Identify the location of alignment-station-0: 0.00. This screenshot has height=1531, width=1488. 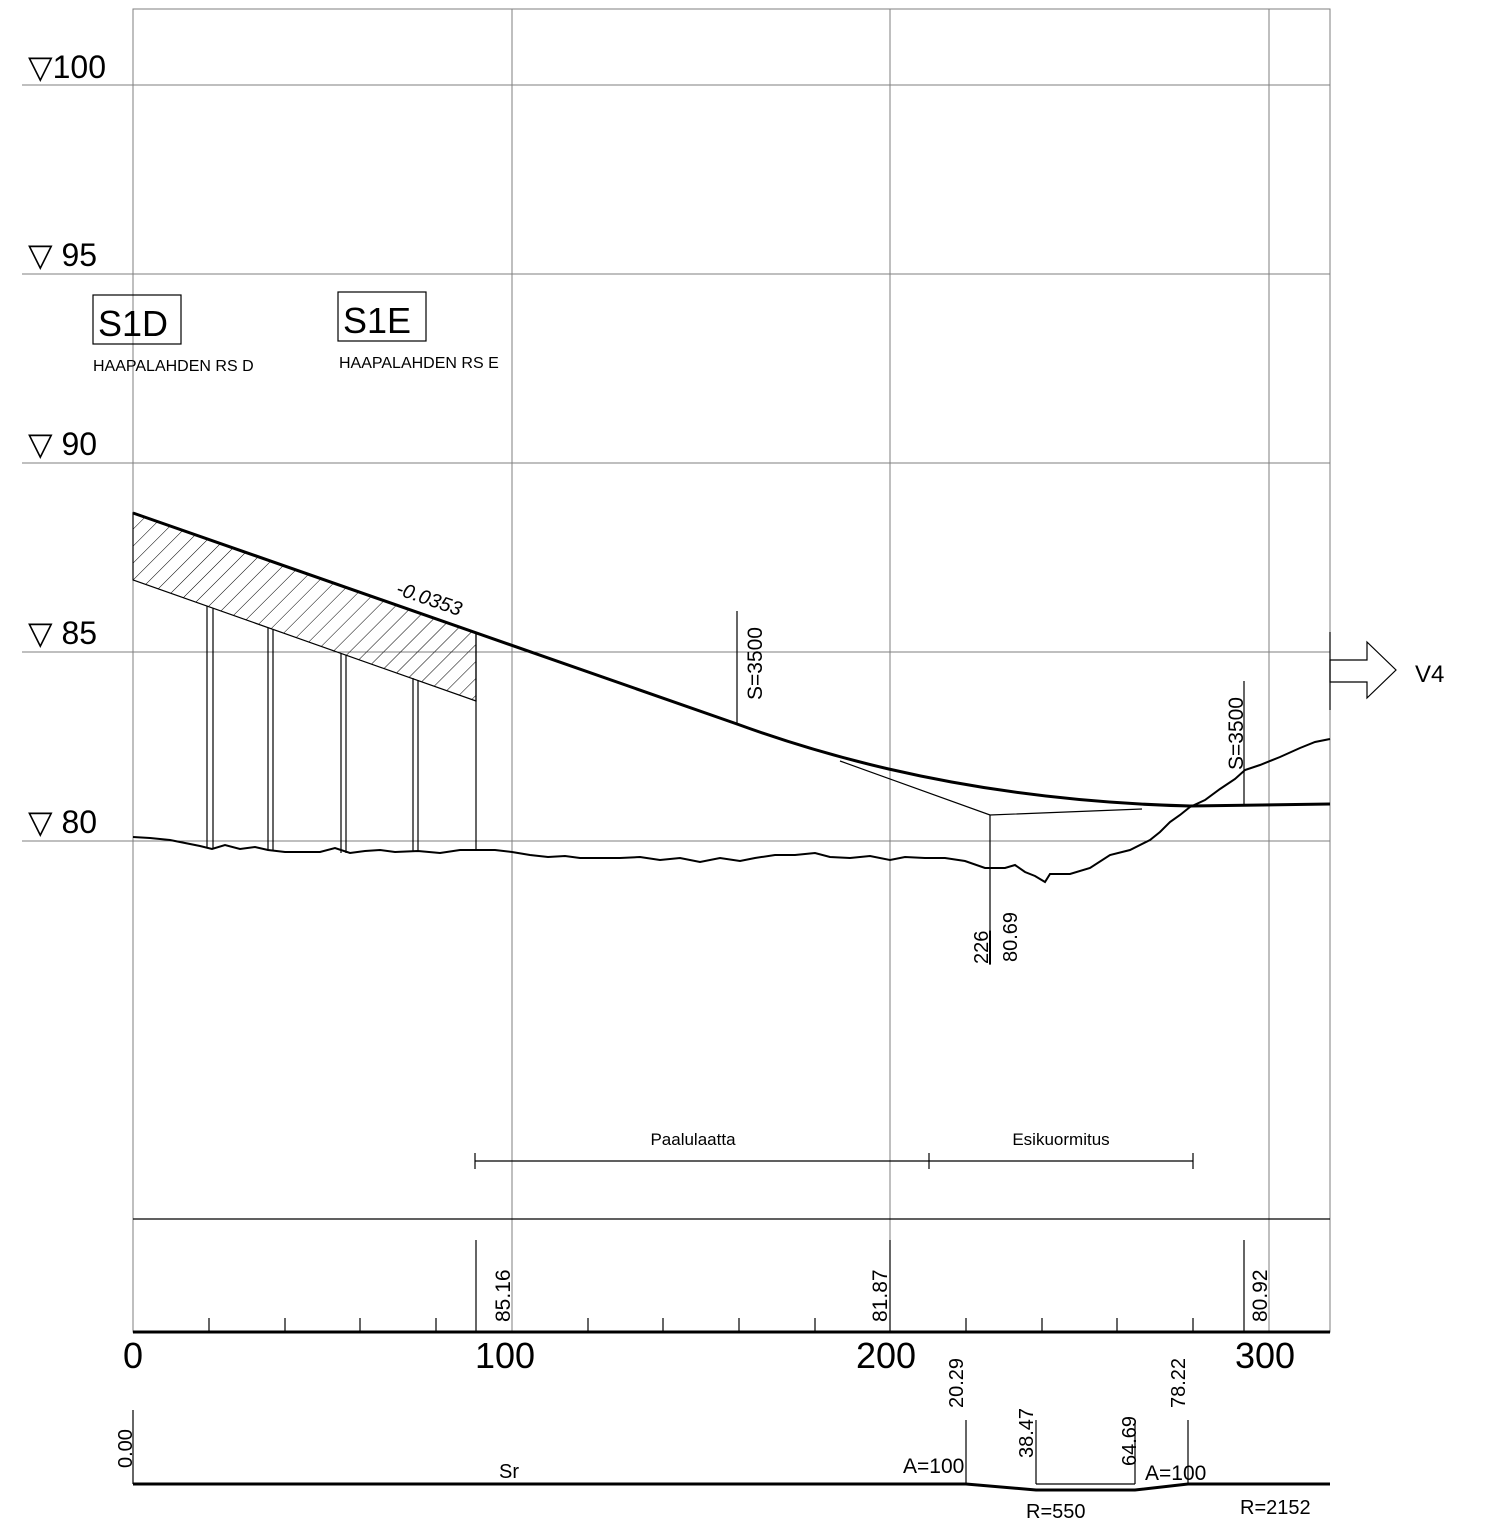
(126, 1448).